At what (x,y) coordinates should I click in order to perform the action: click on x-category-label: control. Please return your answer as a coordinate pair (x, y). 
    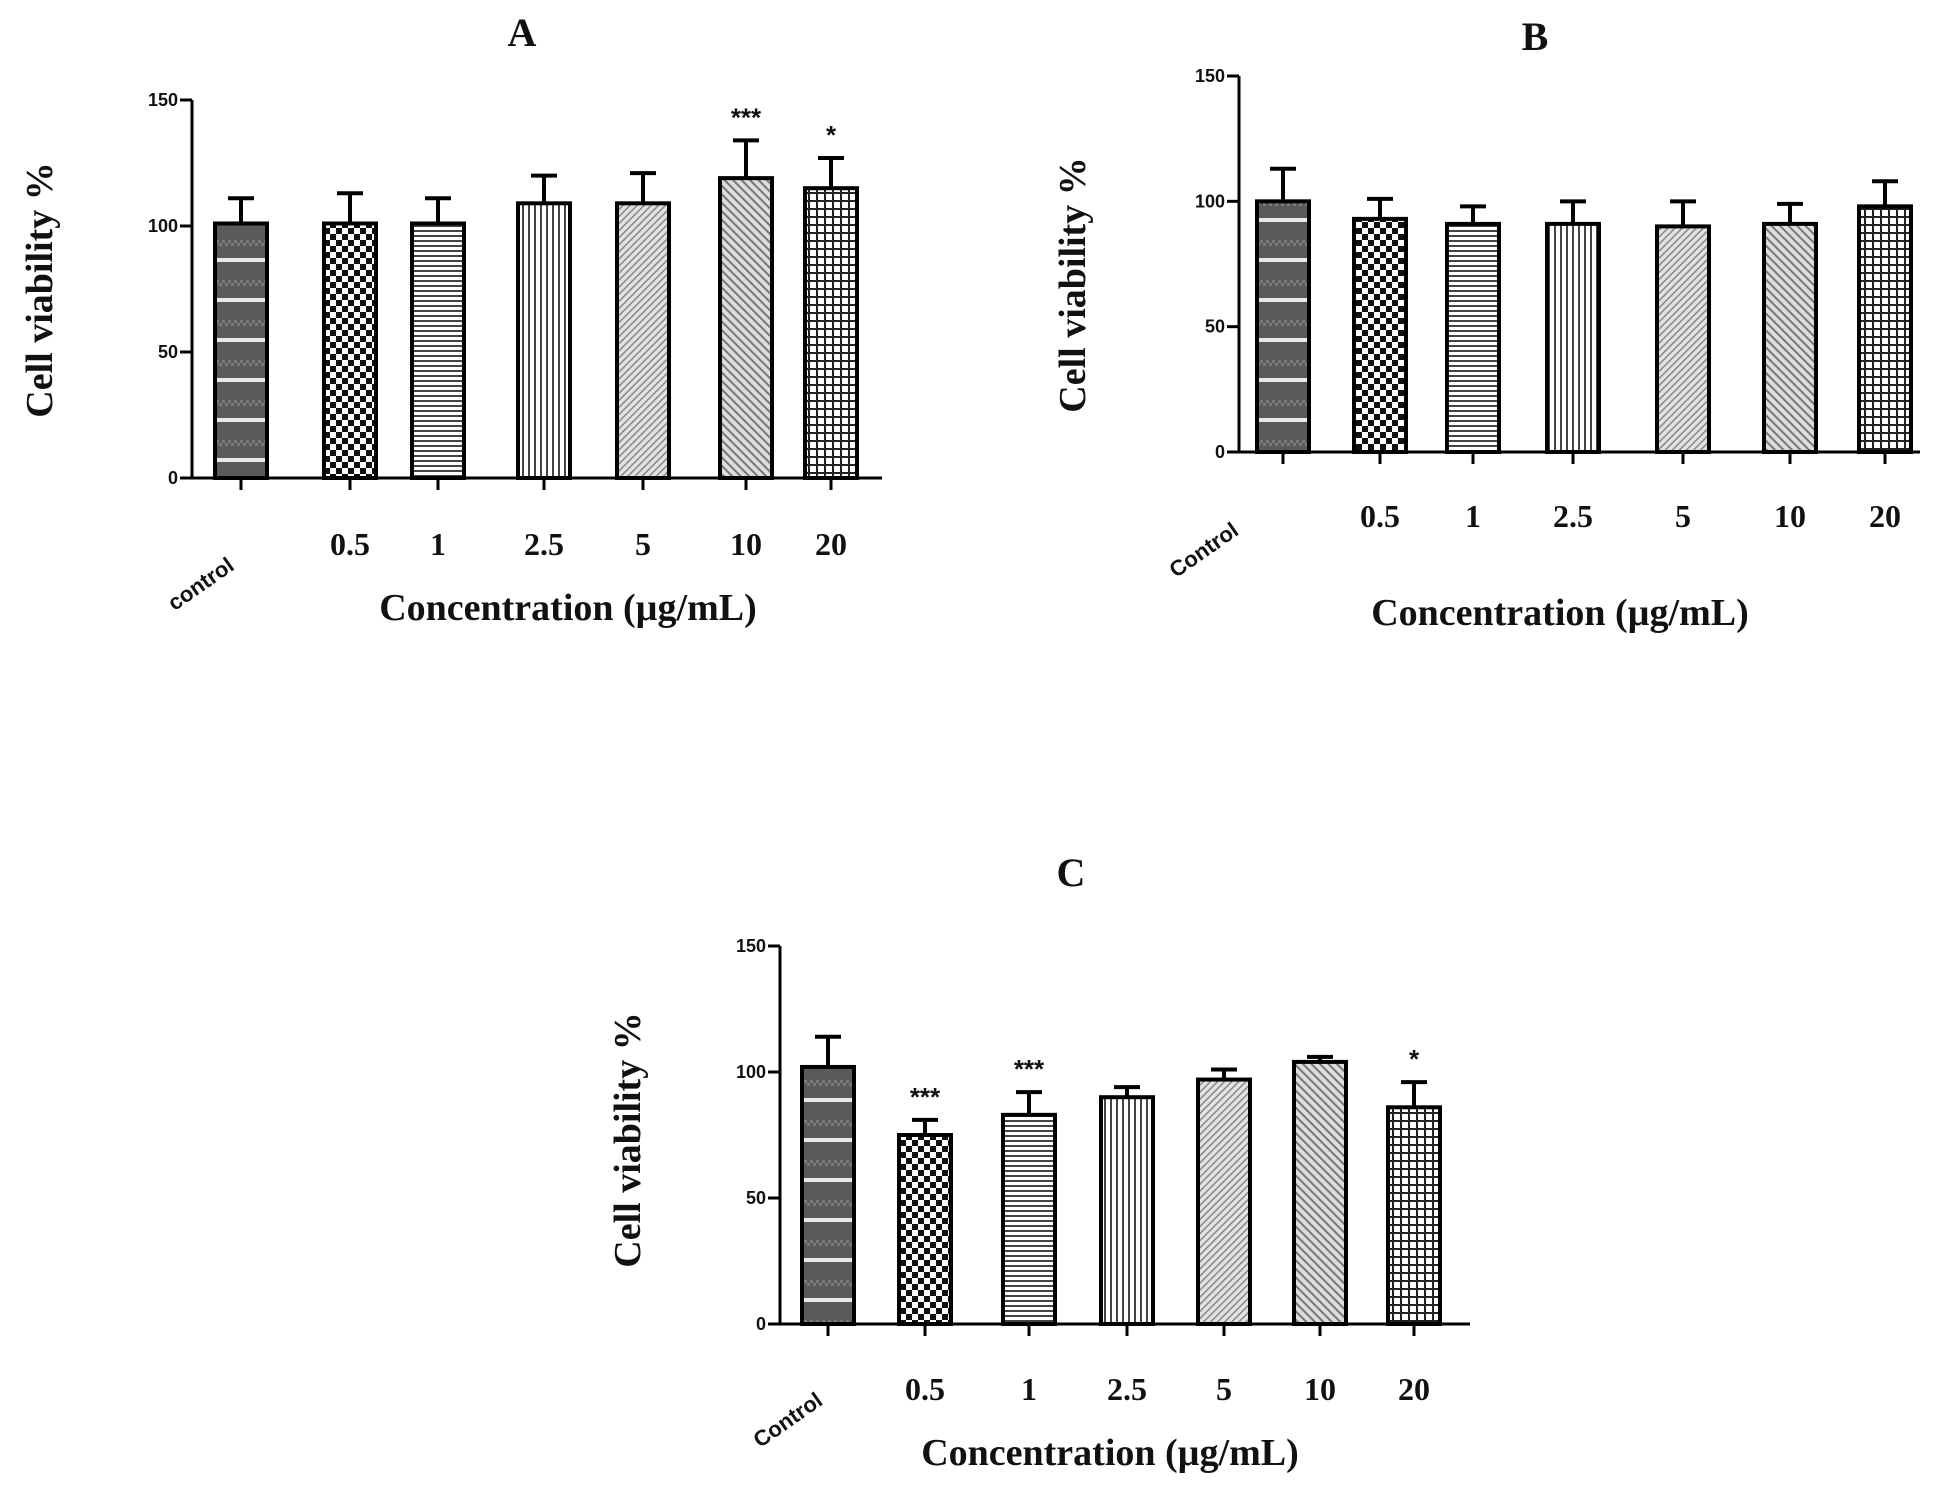
    Looking at the image, I should click on (200, 583).